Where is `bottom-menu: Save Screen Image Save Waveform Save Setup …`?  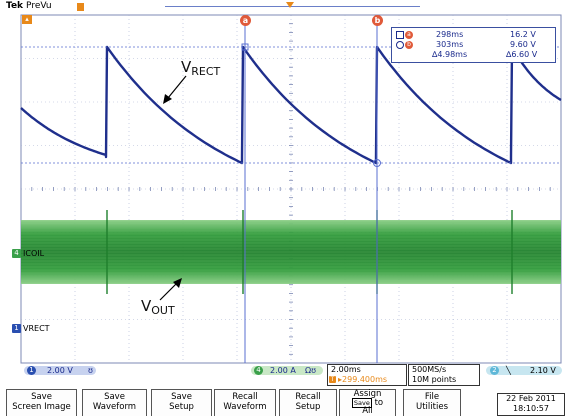
bottom-menu: Save Screen Image Save Waveform Save Setup … is located at coordinates (284, 403).